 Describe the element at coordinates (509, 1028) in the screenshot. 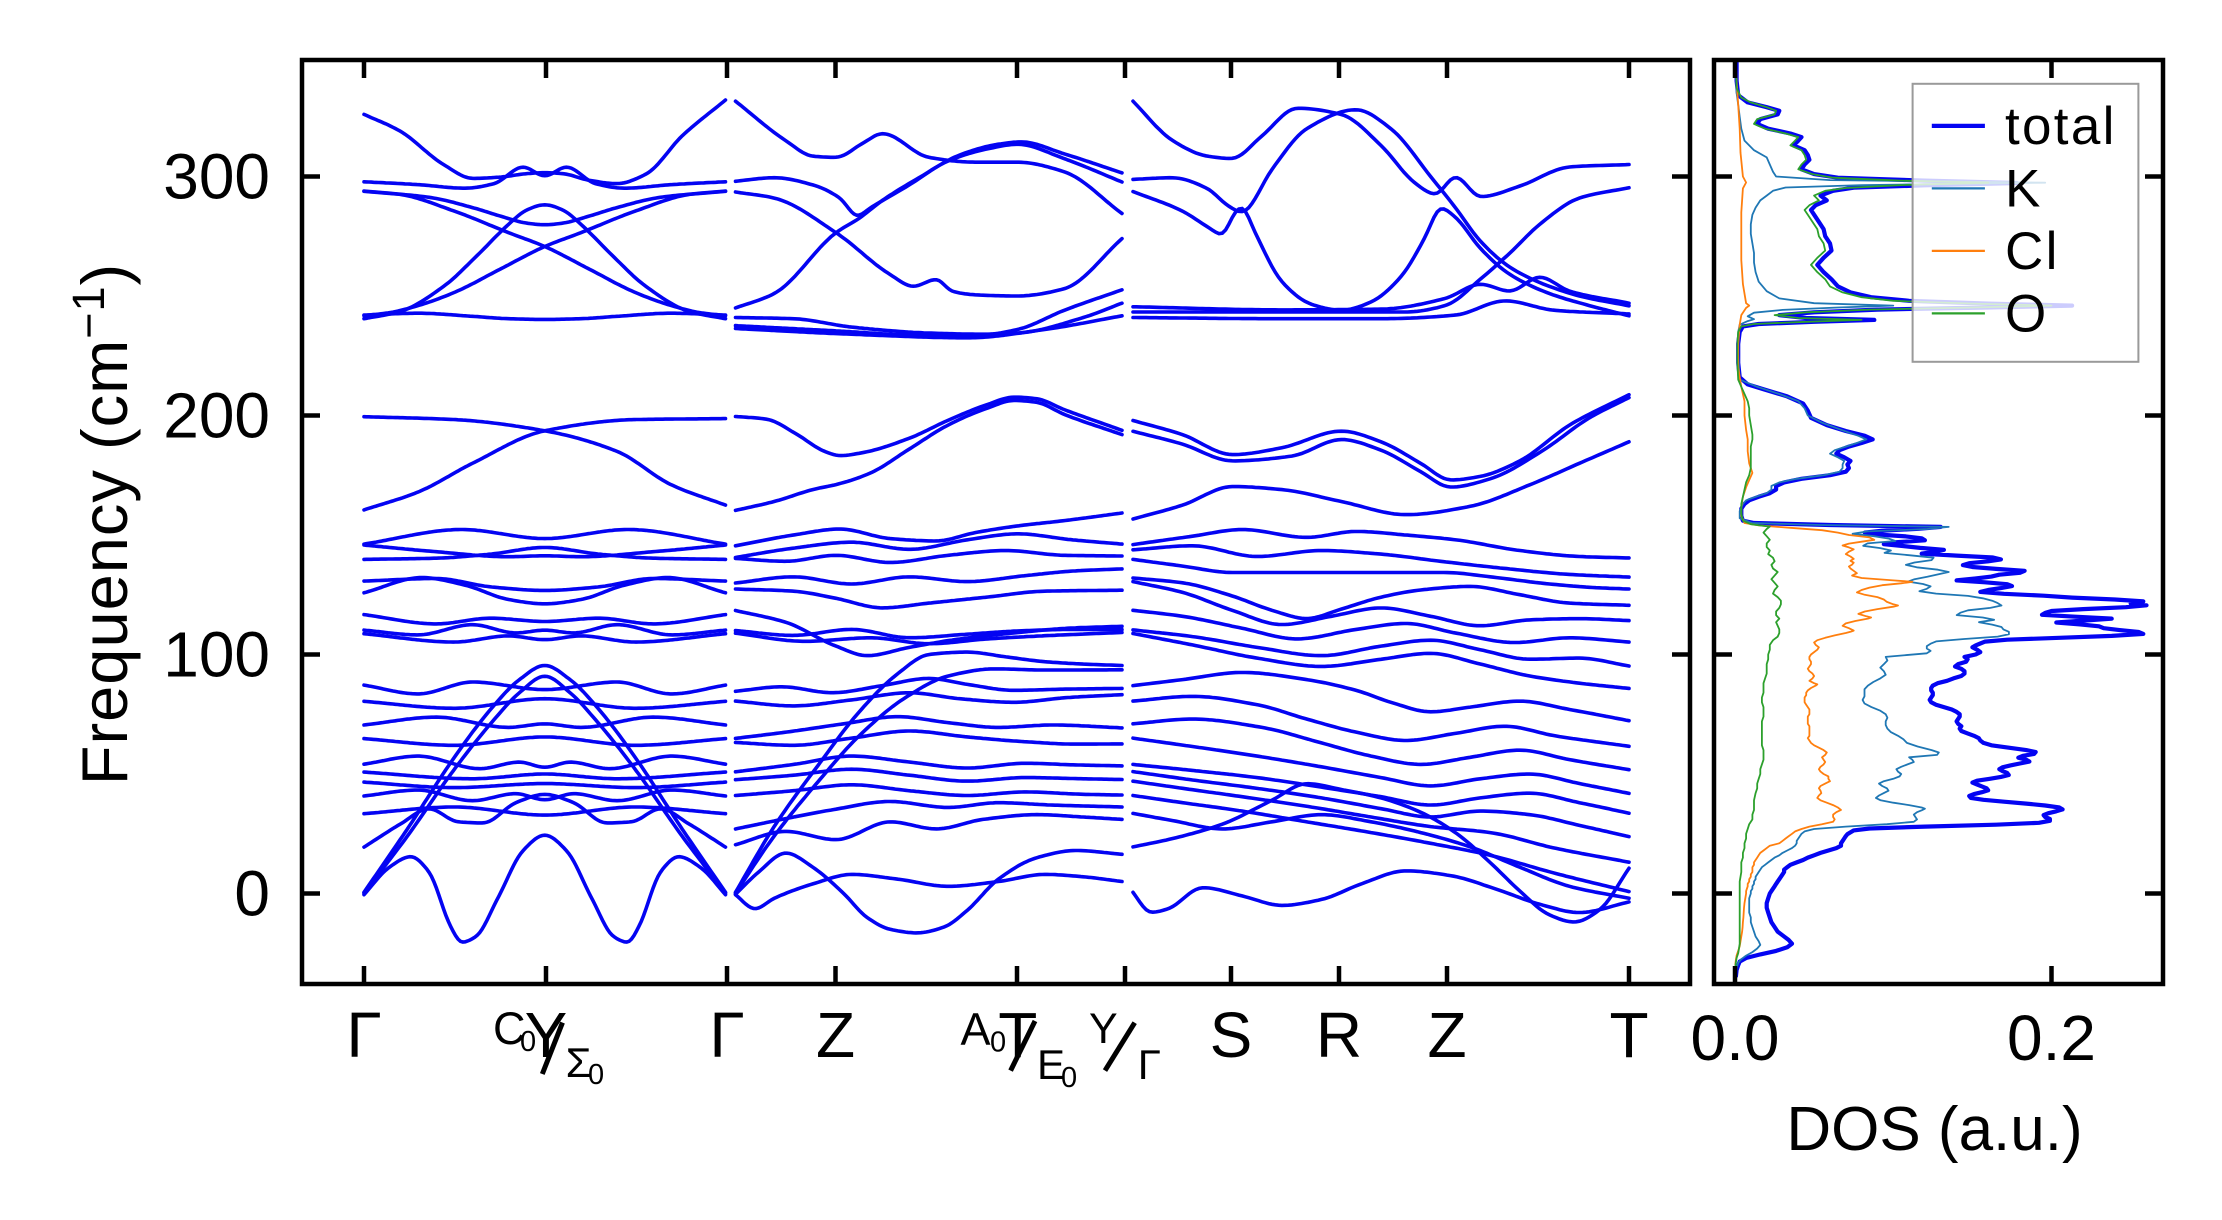

I see `svg-text: C` at that location.